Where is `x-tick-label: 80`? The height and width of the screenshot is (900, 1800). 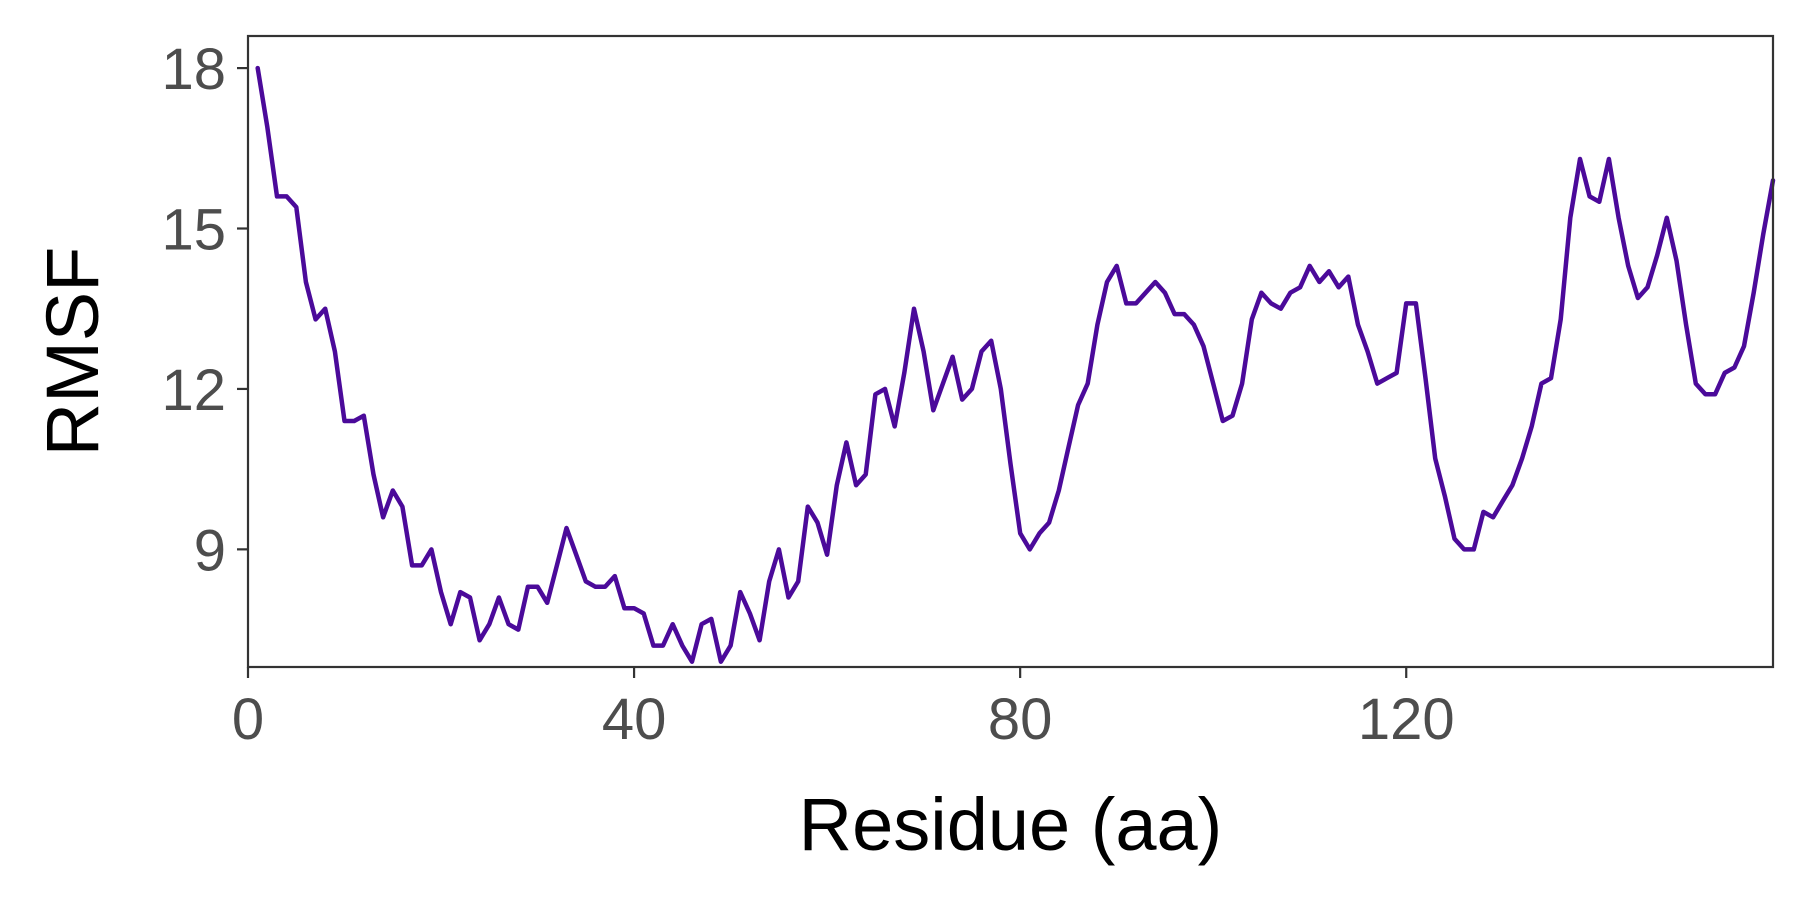 x-tick-label: 80 is located at coordinates (1020, 719).